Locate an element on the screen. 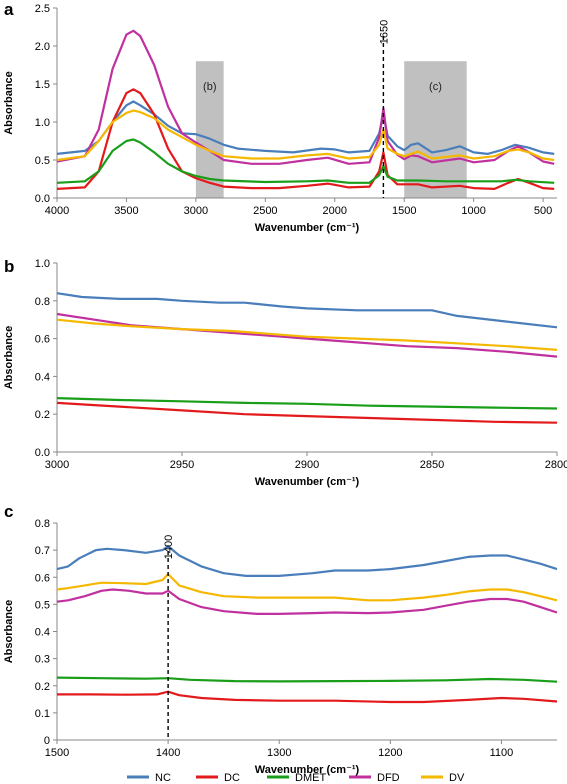  y-tick-label: 1.5 is located at coordinates (42, 85).